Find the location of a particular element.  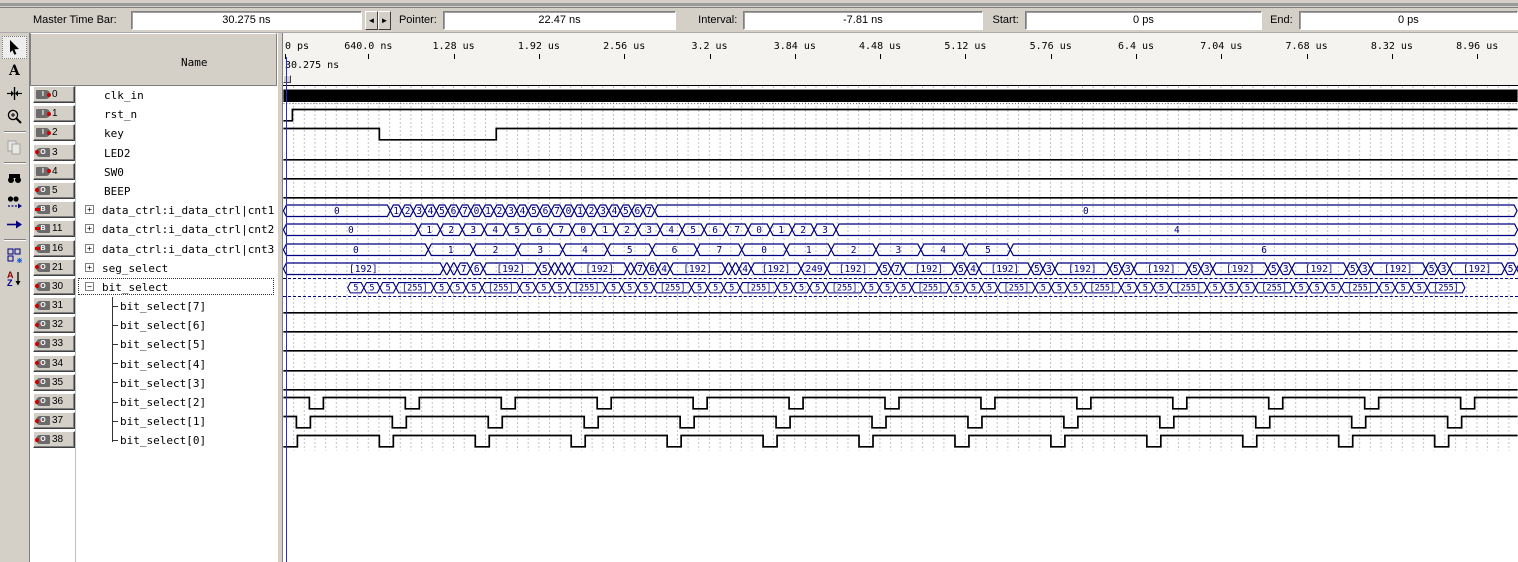

signal-name-label: bit_select[7] is located at coordinates (163, 307).